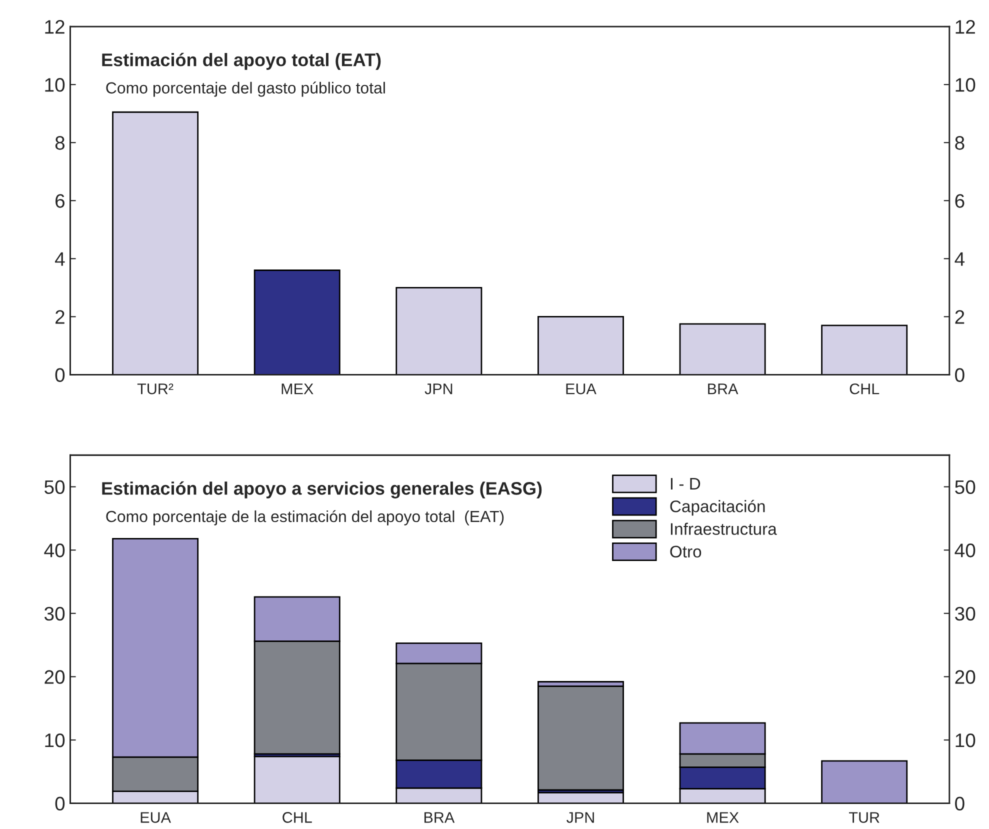 This screenshot has width=989, height=829. What do you see at coordinates (965, 613) in the screenshot?
I see `y2-tick-label: 30` at bounding box center [965, 613].